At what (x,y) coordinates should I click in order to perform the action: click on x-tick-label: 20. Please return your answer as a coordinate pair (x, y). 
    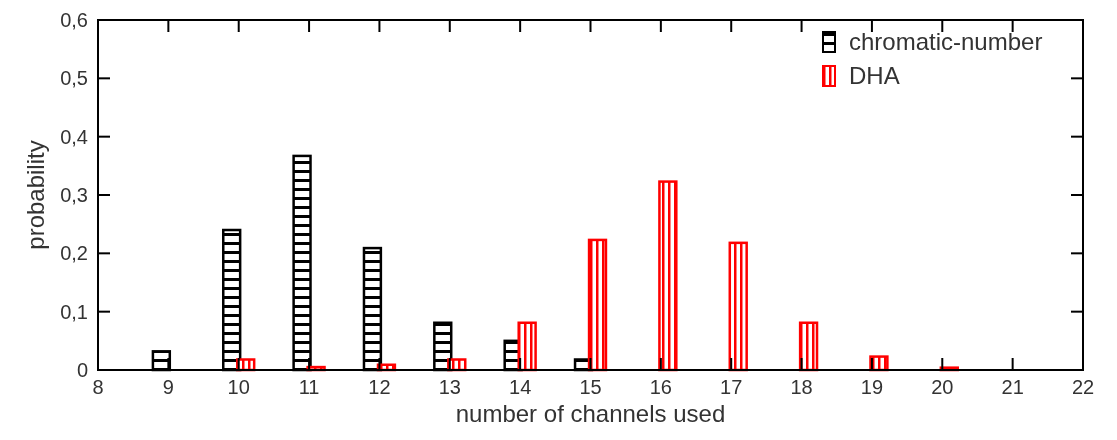
    Looking at the image, I should click on (942, 387).